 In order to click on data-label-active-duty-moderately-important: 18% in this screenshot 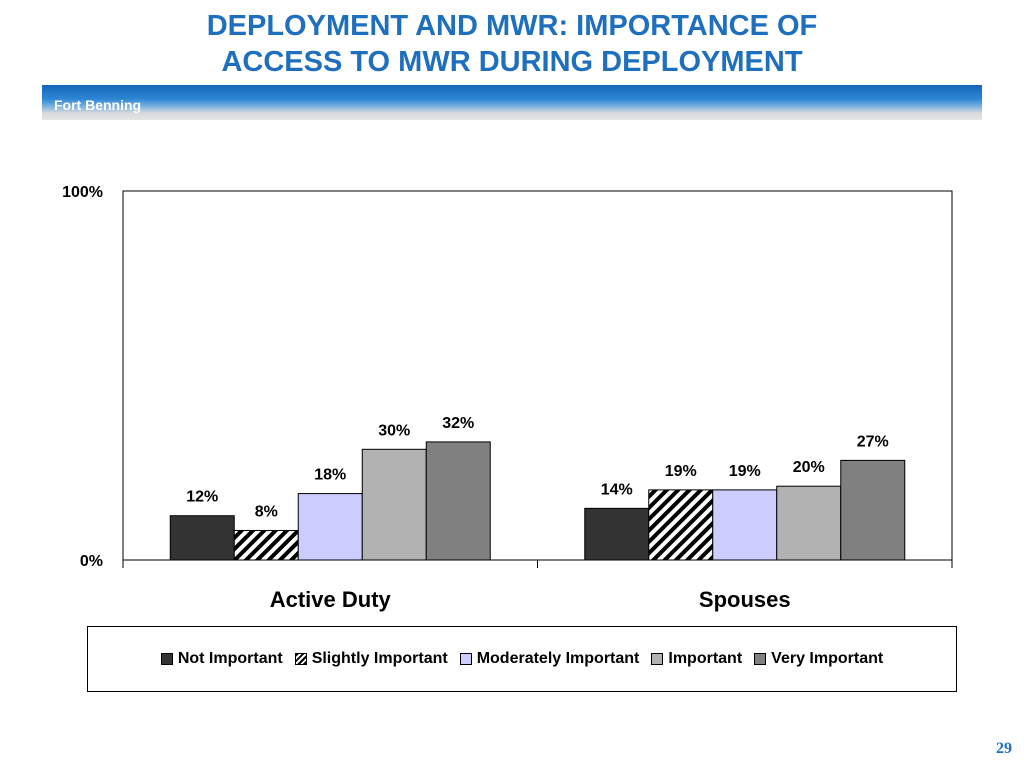, I will do `click(330, 475)`.